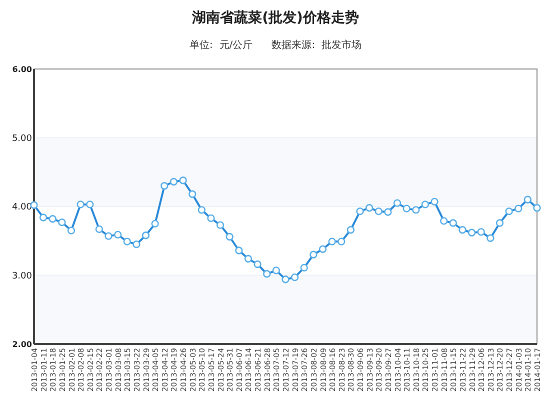 The width and height of the screenshot is (551, 398). What do you see at coordinates (22, 344) in the screenshot?
I see `y-tick-label: 2.00` at bounding box center [22, 344].